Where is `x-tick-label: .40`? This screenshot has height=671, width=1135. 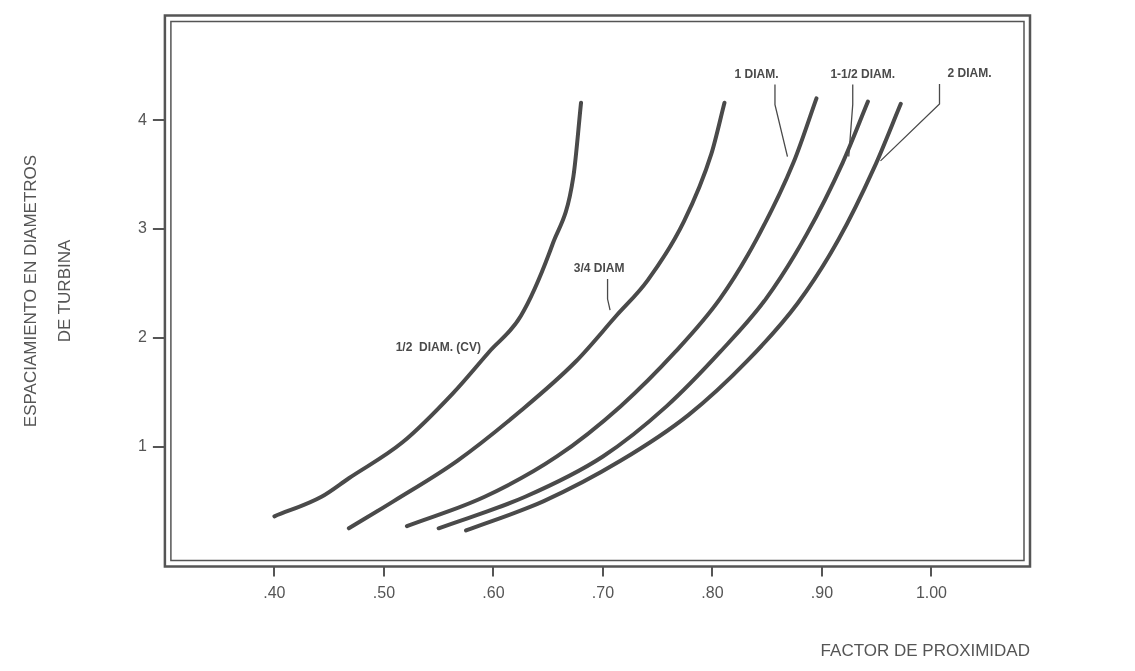
x-tick-label: .40 is located at coordinates (274, 593).